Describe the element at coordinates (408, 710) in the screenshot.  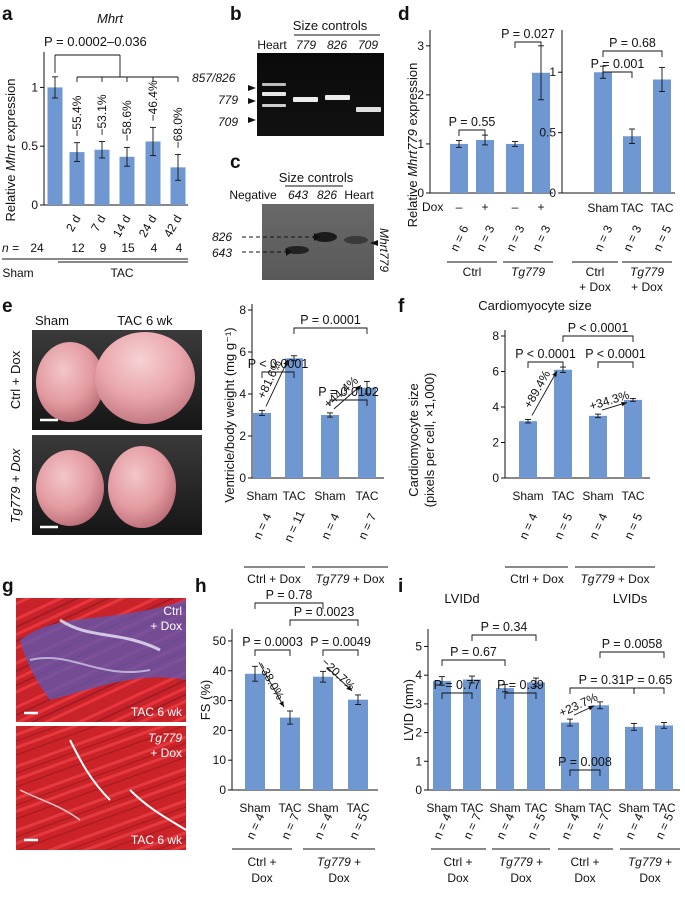
I see `panel-i-ylabel: LVID (mm)` at that location.